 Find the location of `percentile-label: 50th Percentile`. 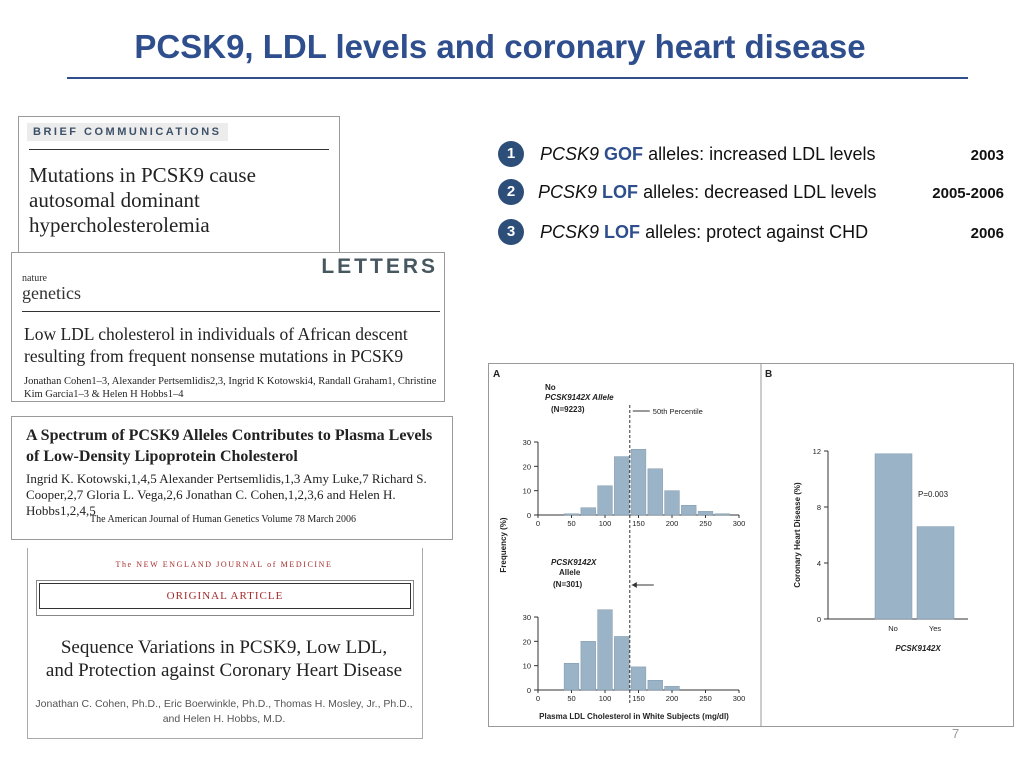

percentile-label: 50th Percentile is located at coordinates (678, 411).